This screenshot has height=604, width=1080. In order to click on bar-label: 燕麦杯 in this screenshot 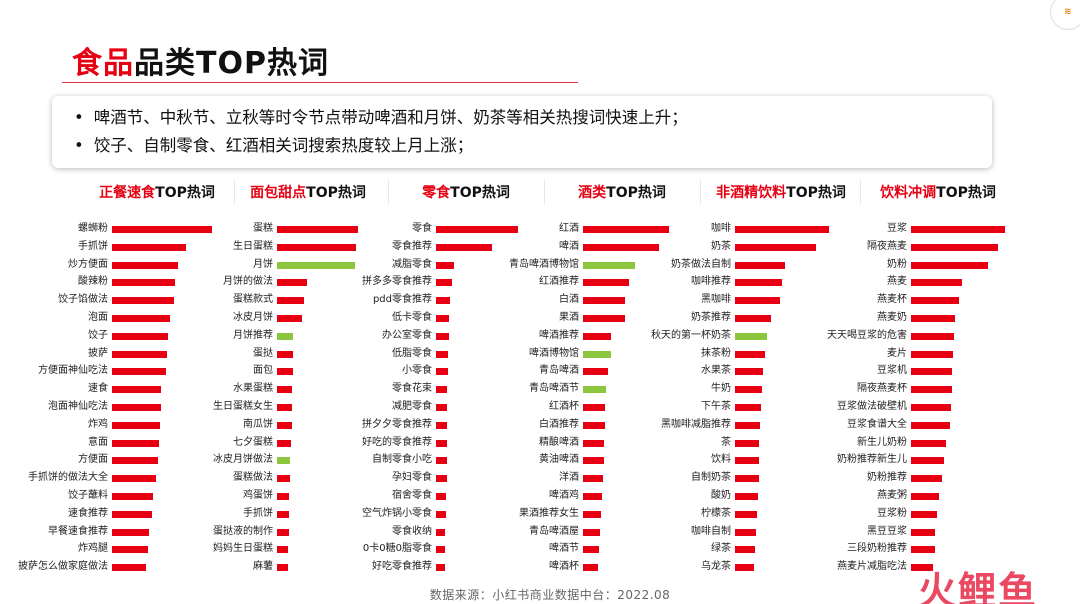, I will do `click(892, 300)`.